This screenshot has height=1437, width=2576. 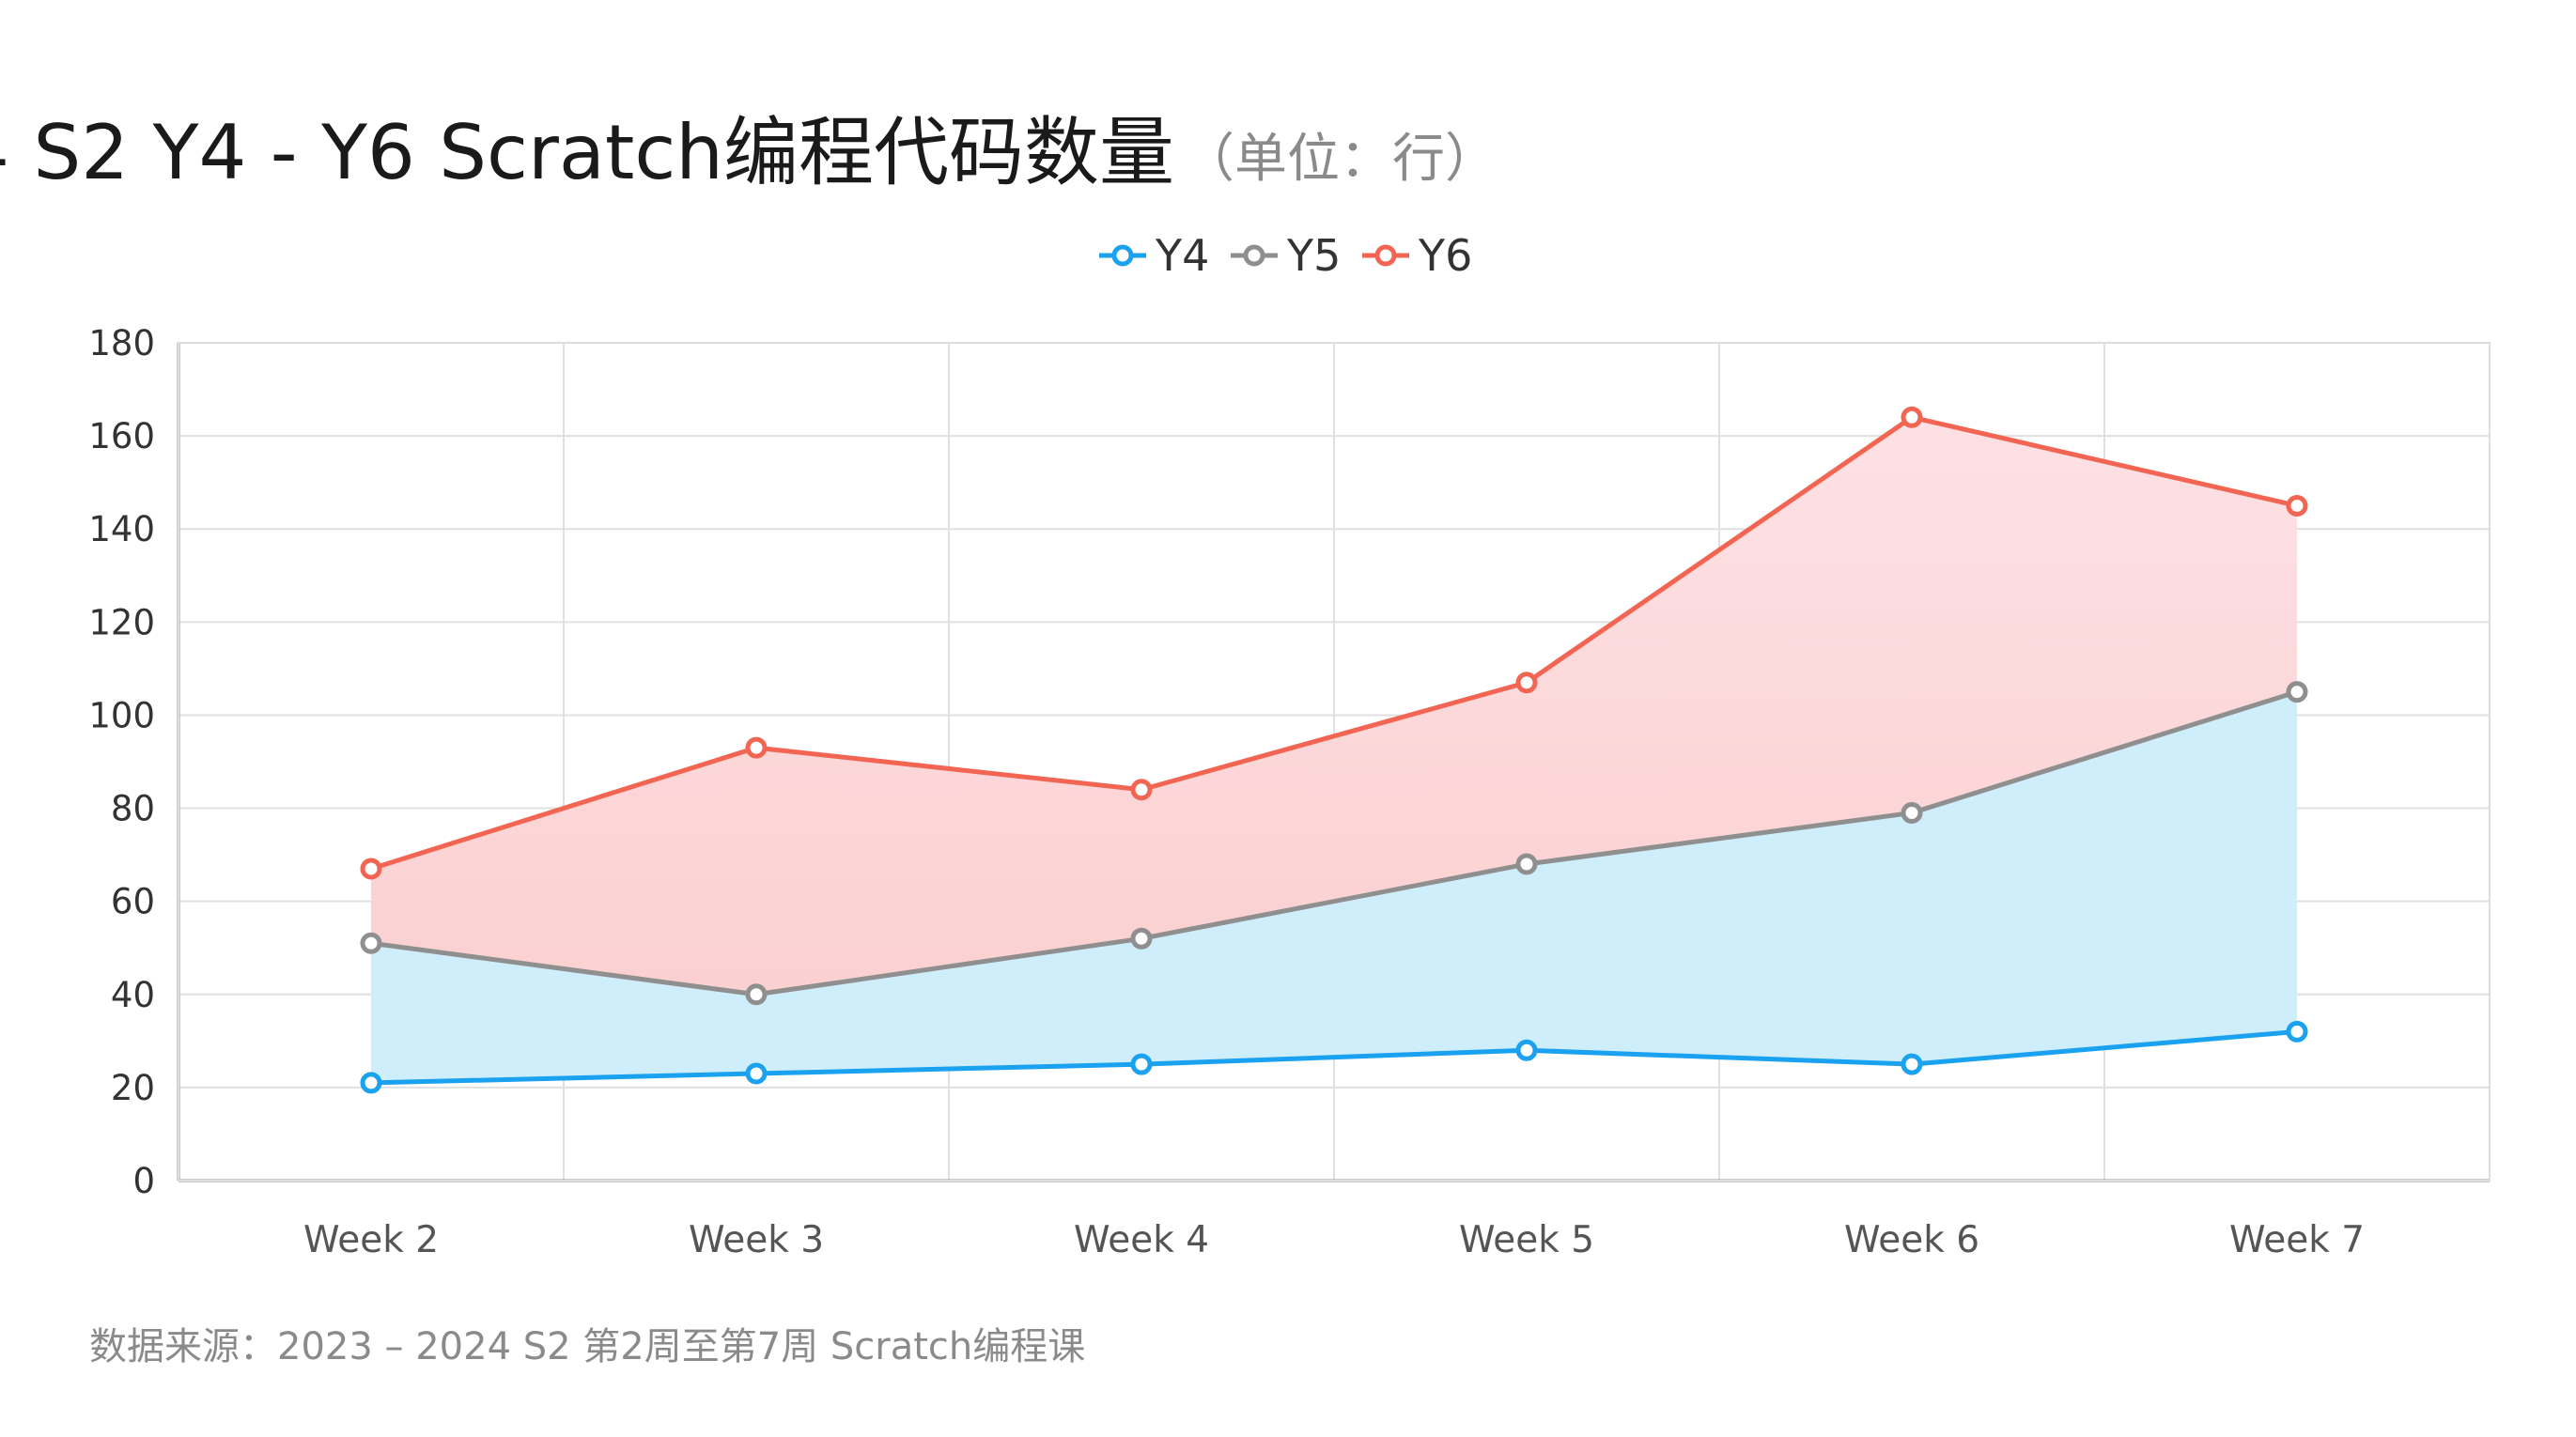 What do you see at coordinates (1445, 255) in the screenshot?
I see `legend-label: Y6` at bounding box center [1445, 255].